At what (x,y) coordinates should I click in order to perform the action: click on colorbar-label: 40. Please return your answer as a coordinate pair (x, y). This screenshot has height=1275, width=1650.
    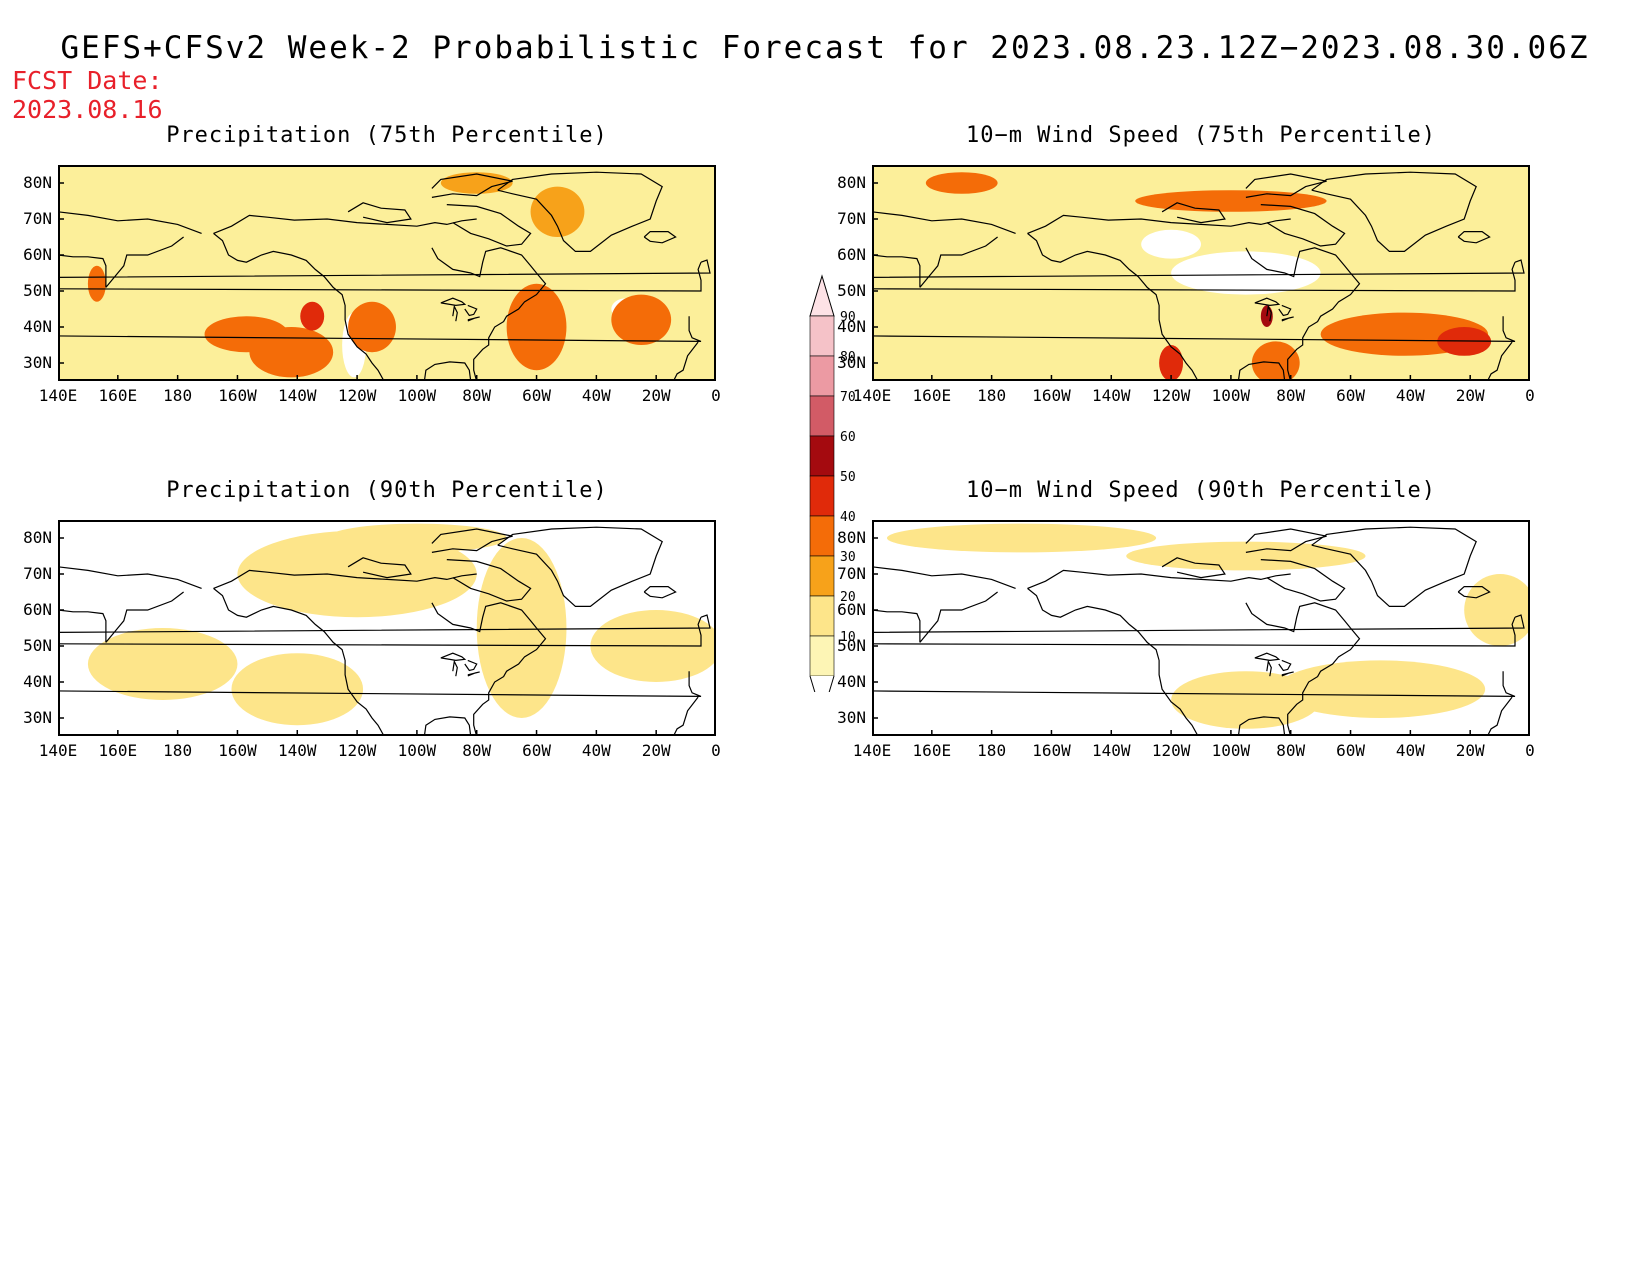
    Looking at the image, I should click on (848, 517).